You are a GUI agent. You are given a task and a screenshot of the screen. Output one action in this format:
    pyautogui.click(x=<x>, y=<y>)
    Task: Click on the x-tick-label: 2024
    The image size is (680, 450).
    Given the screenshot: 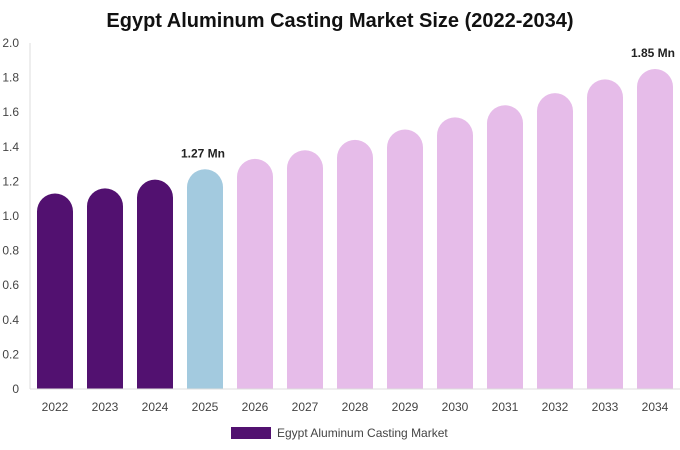 What is the action you would take?
    pyautogui.click(x=155, y=407)
    